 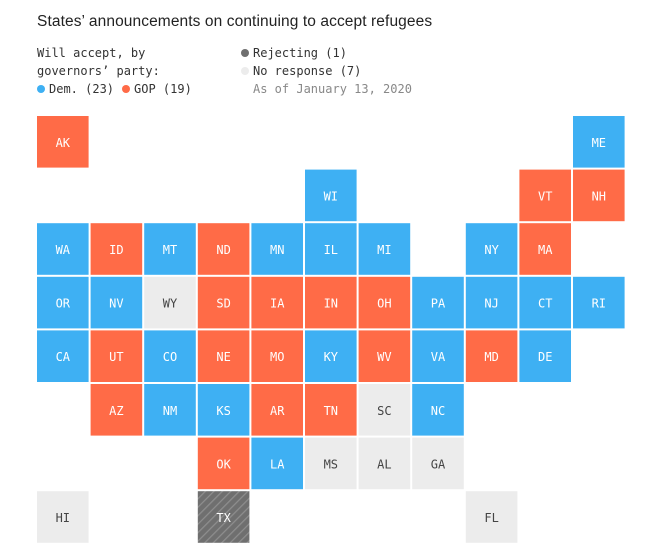 I want to click on legend-gop-label: GOP (19), so click(x=163, y=89).